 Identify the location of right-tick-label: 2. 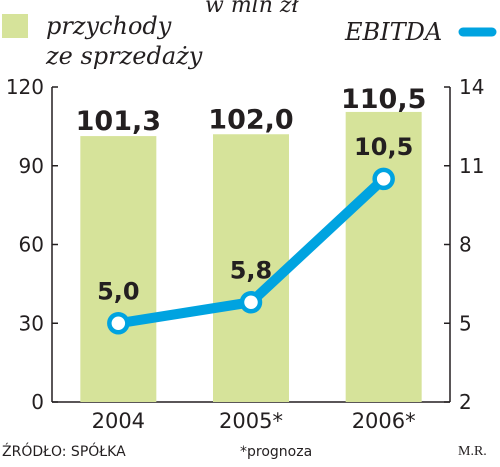
(465, 402).